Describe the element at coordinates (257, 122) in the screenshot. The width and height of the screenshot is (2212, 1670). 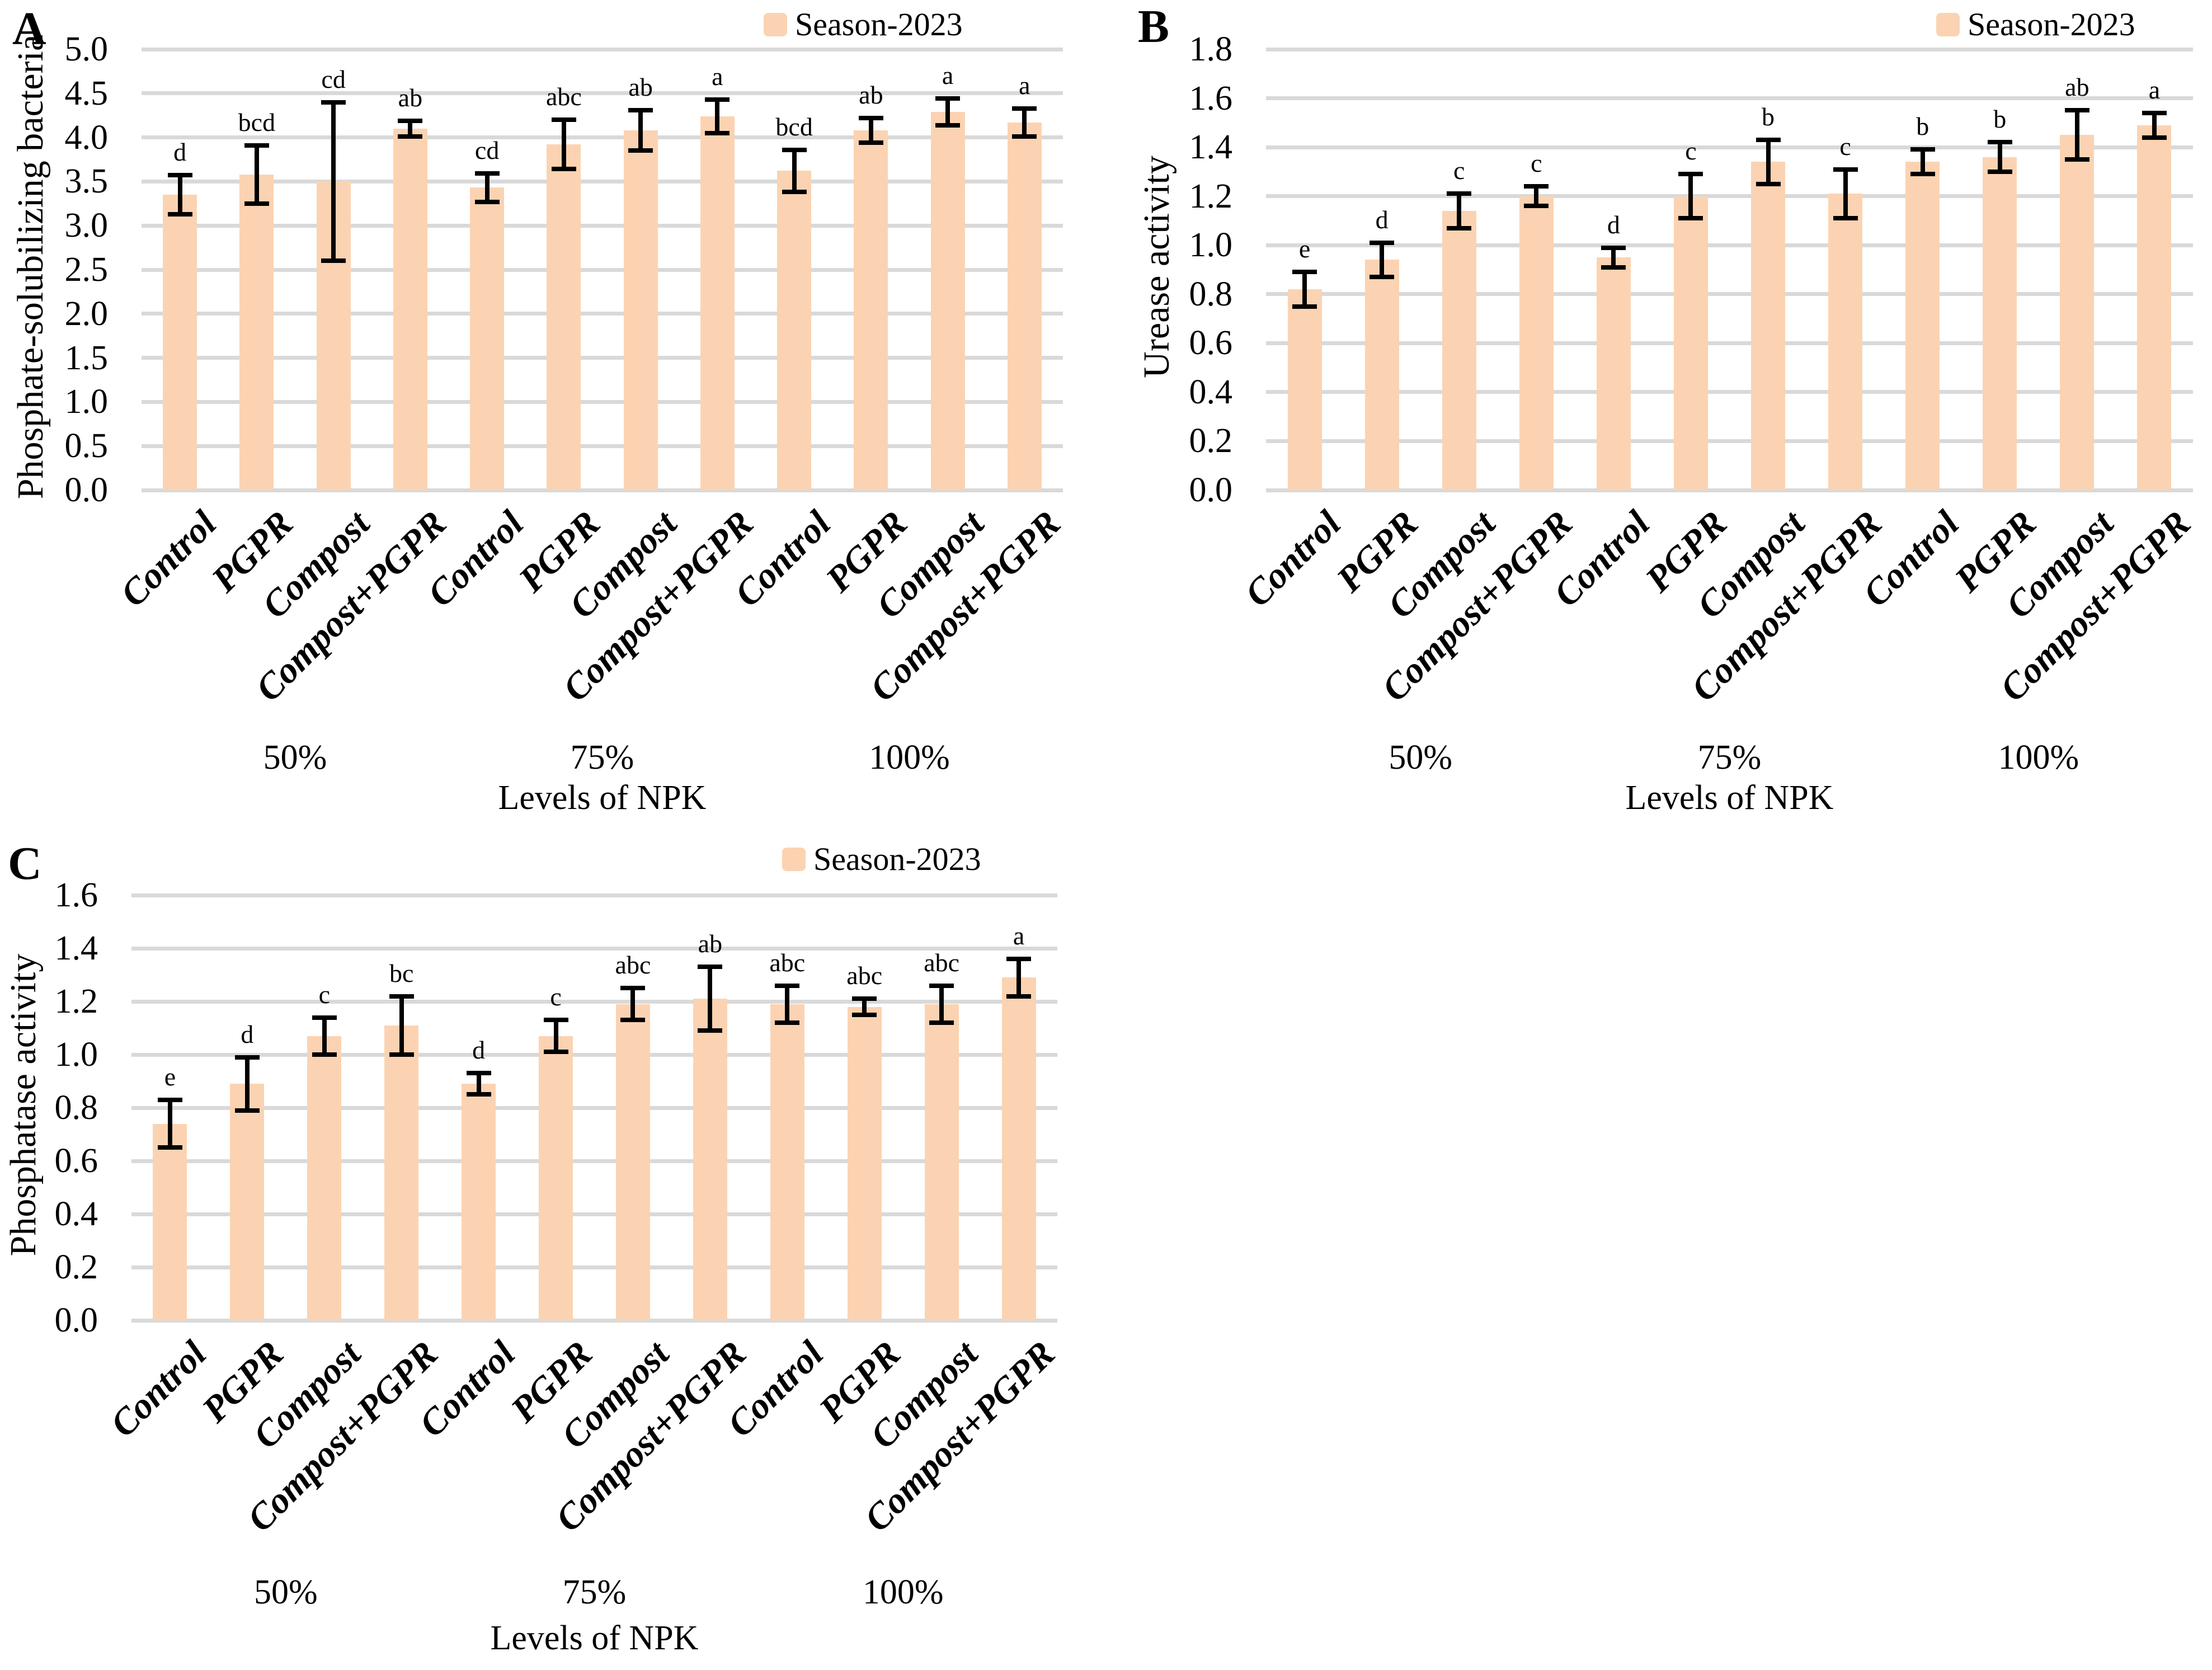
I see `significance-letter: bcd` at that location.